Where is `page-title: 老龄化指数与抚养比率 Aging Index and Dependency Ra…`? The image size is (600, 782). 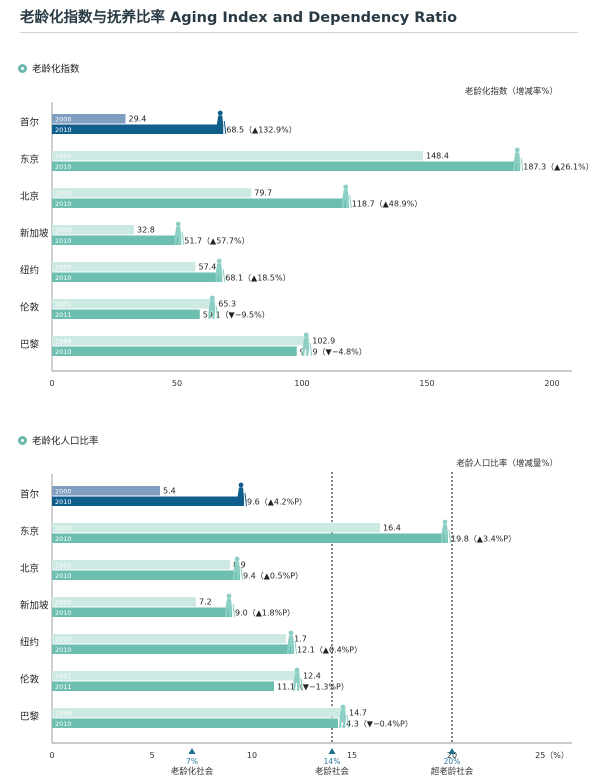
page-title: 老龄化指数与抚养比率 Aging Index and Dependency Ra… is located at coordinates (239, 18).